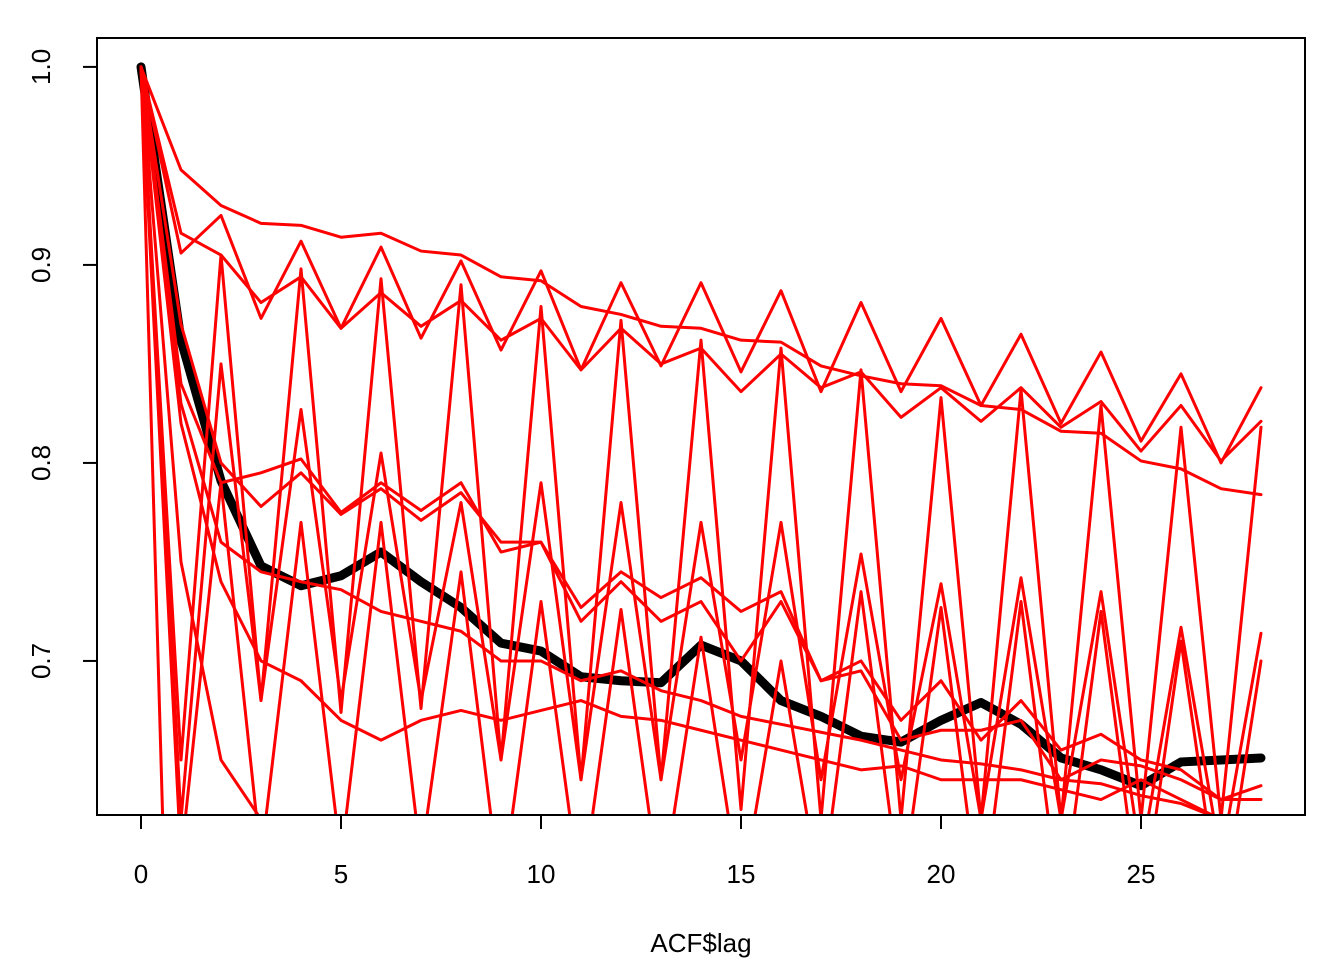 This screenshot has width=1344, height=965. What do you see at coordinates (341, 874) in the screenshot?
I see `x-tick-label: 5` at bounding box center [341, 874].